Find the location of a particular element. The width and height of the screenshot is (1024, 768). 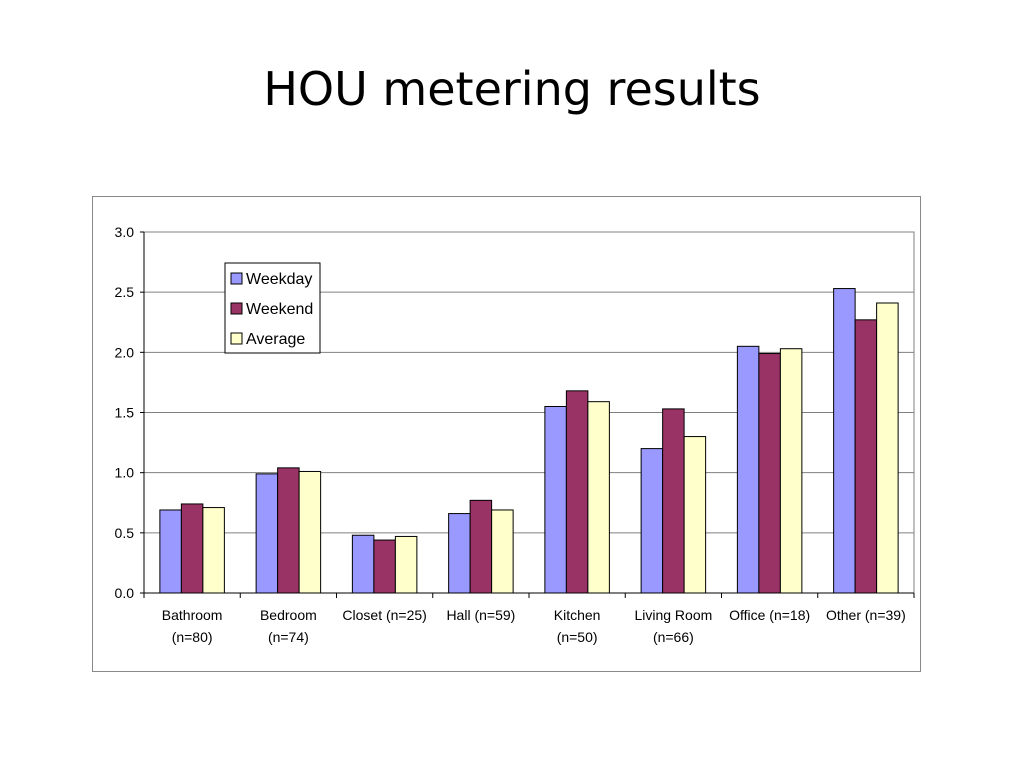

legend-swatch-average is located at coordinates (236, 338).